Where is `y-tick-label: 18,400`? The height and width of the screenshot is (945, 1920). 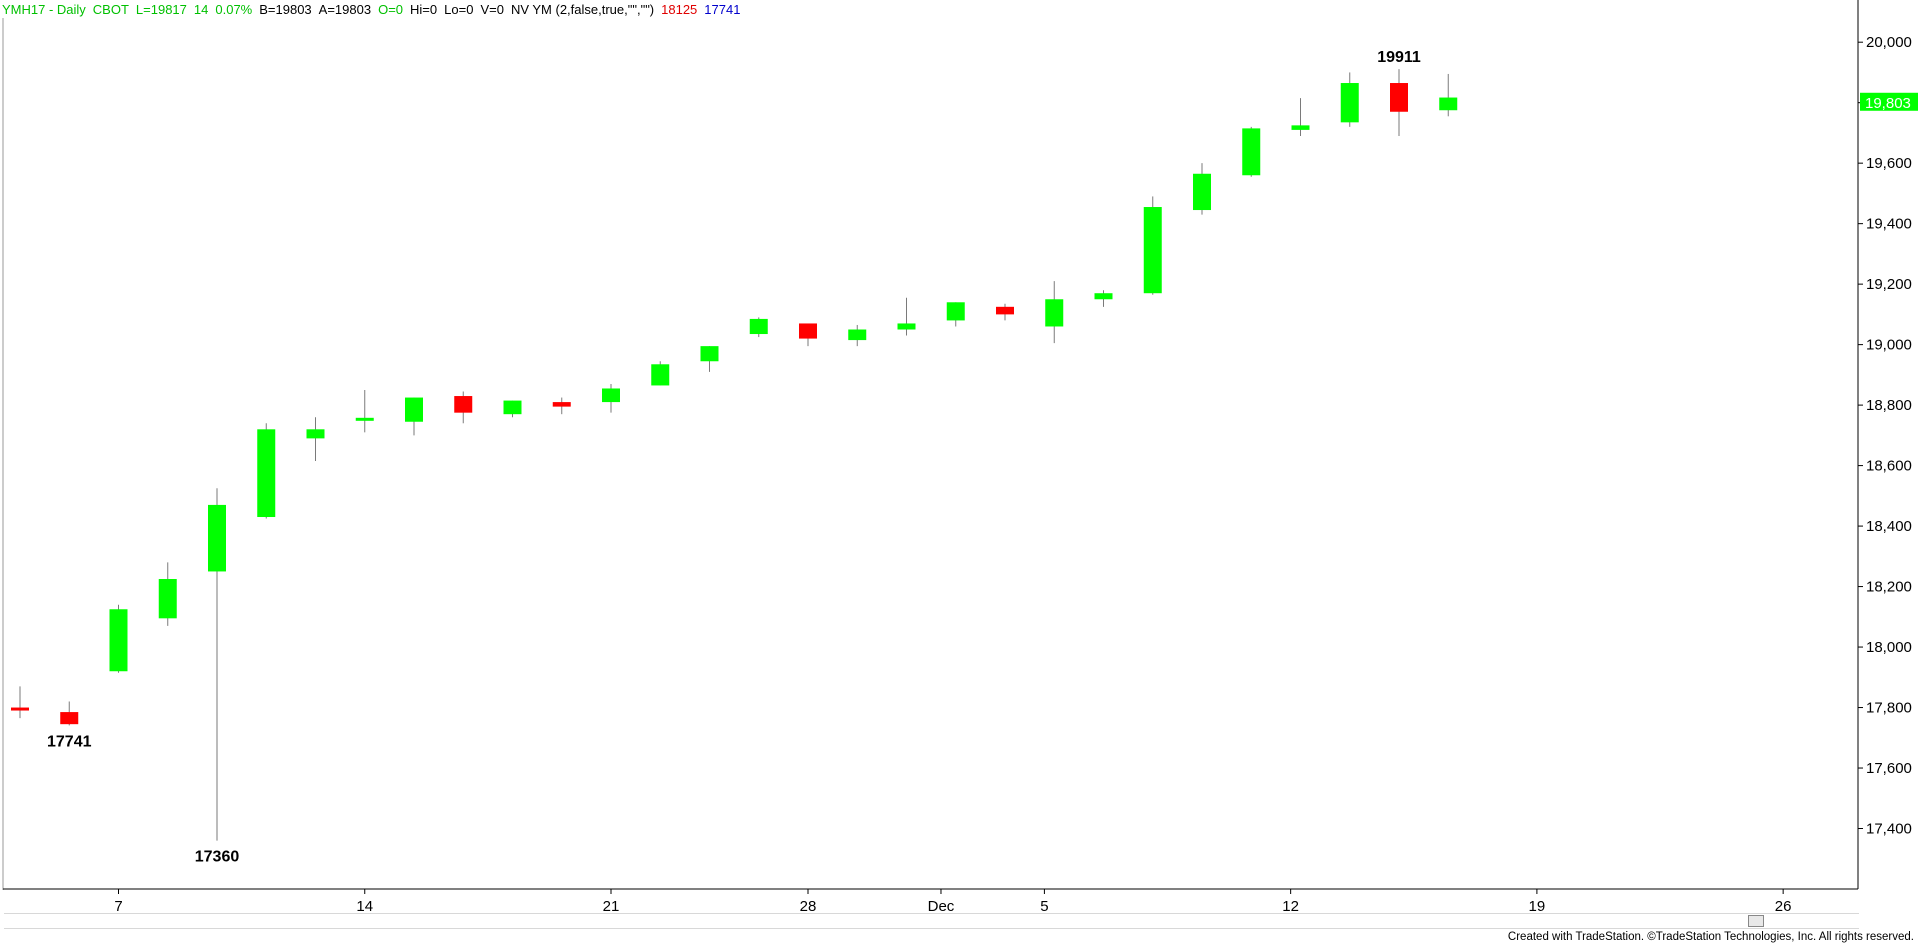 y-tick-label: 18,400 is located at coordinates (1889, 526).